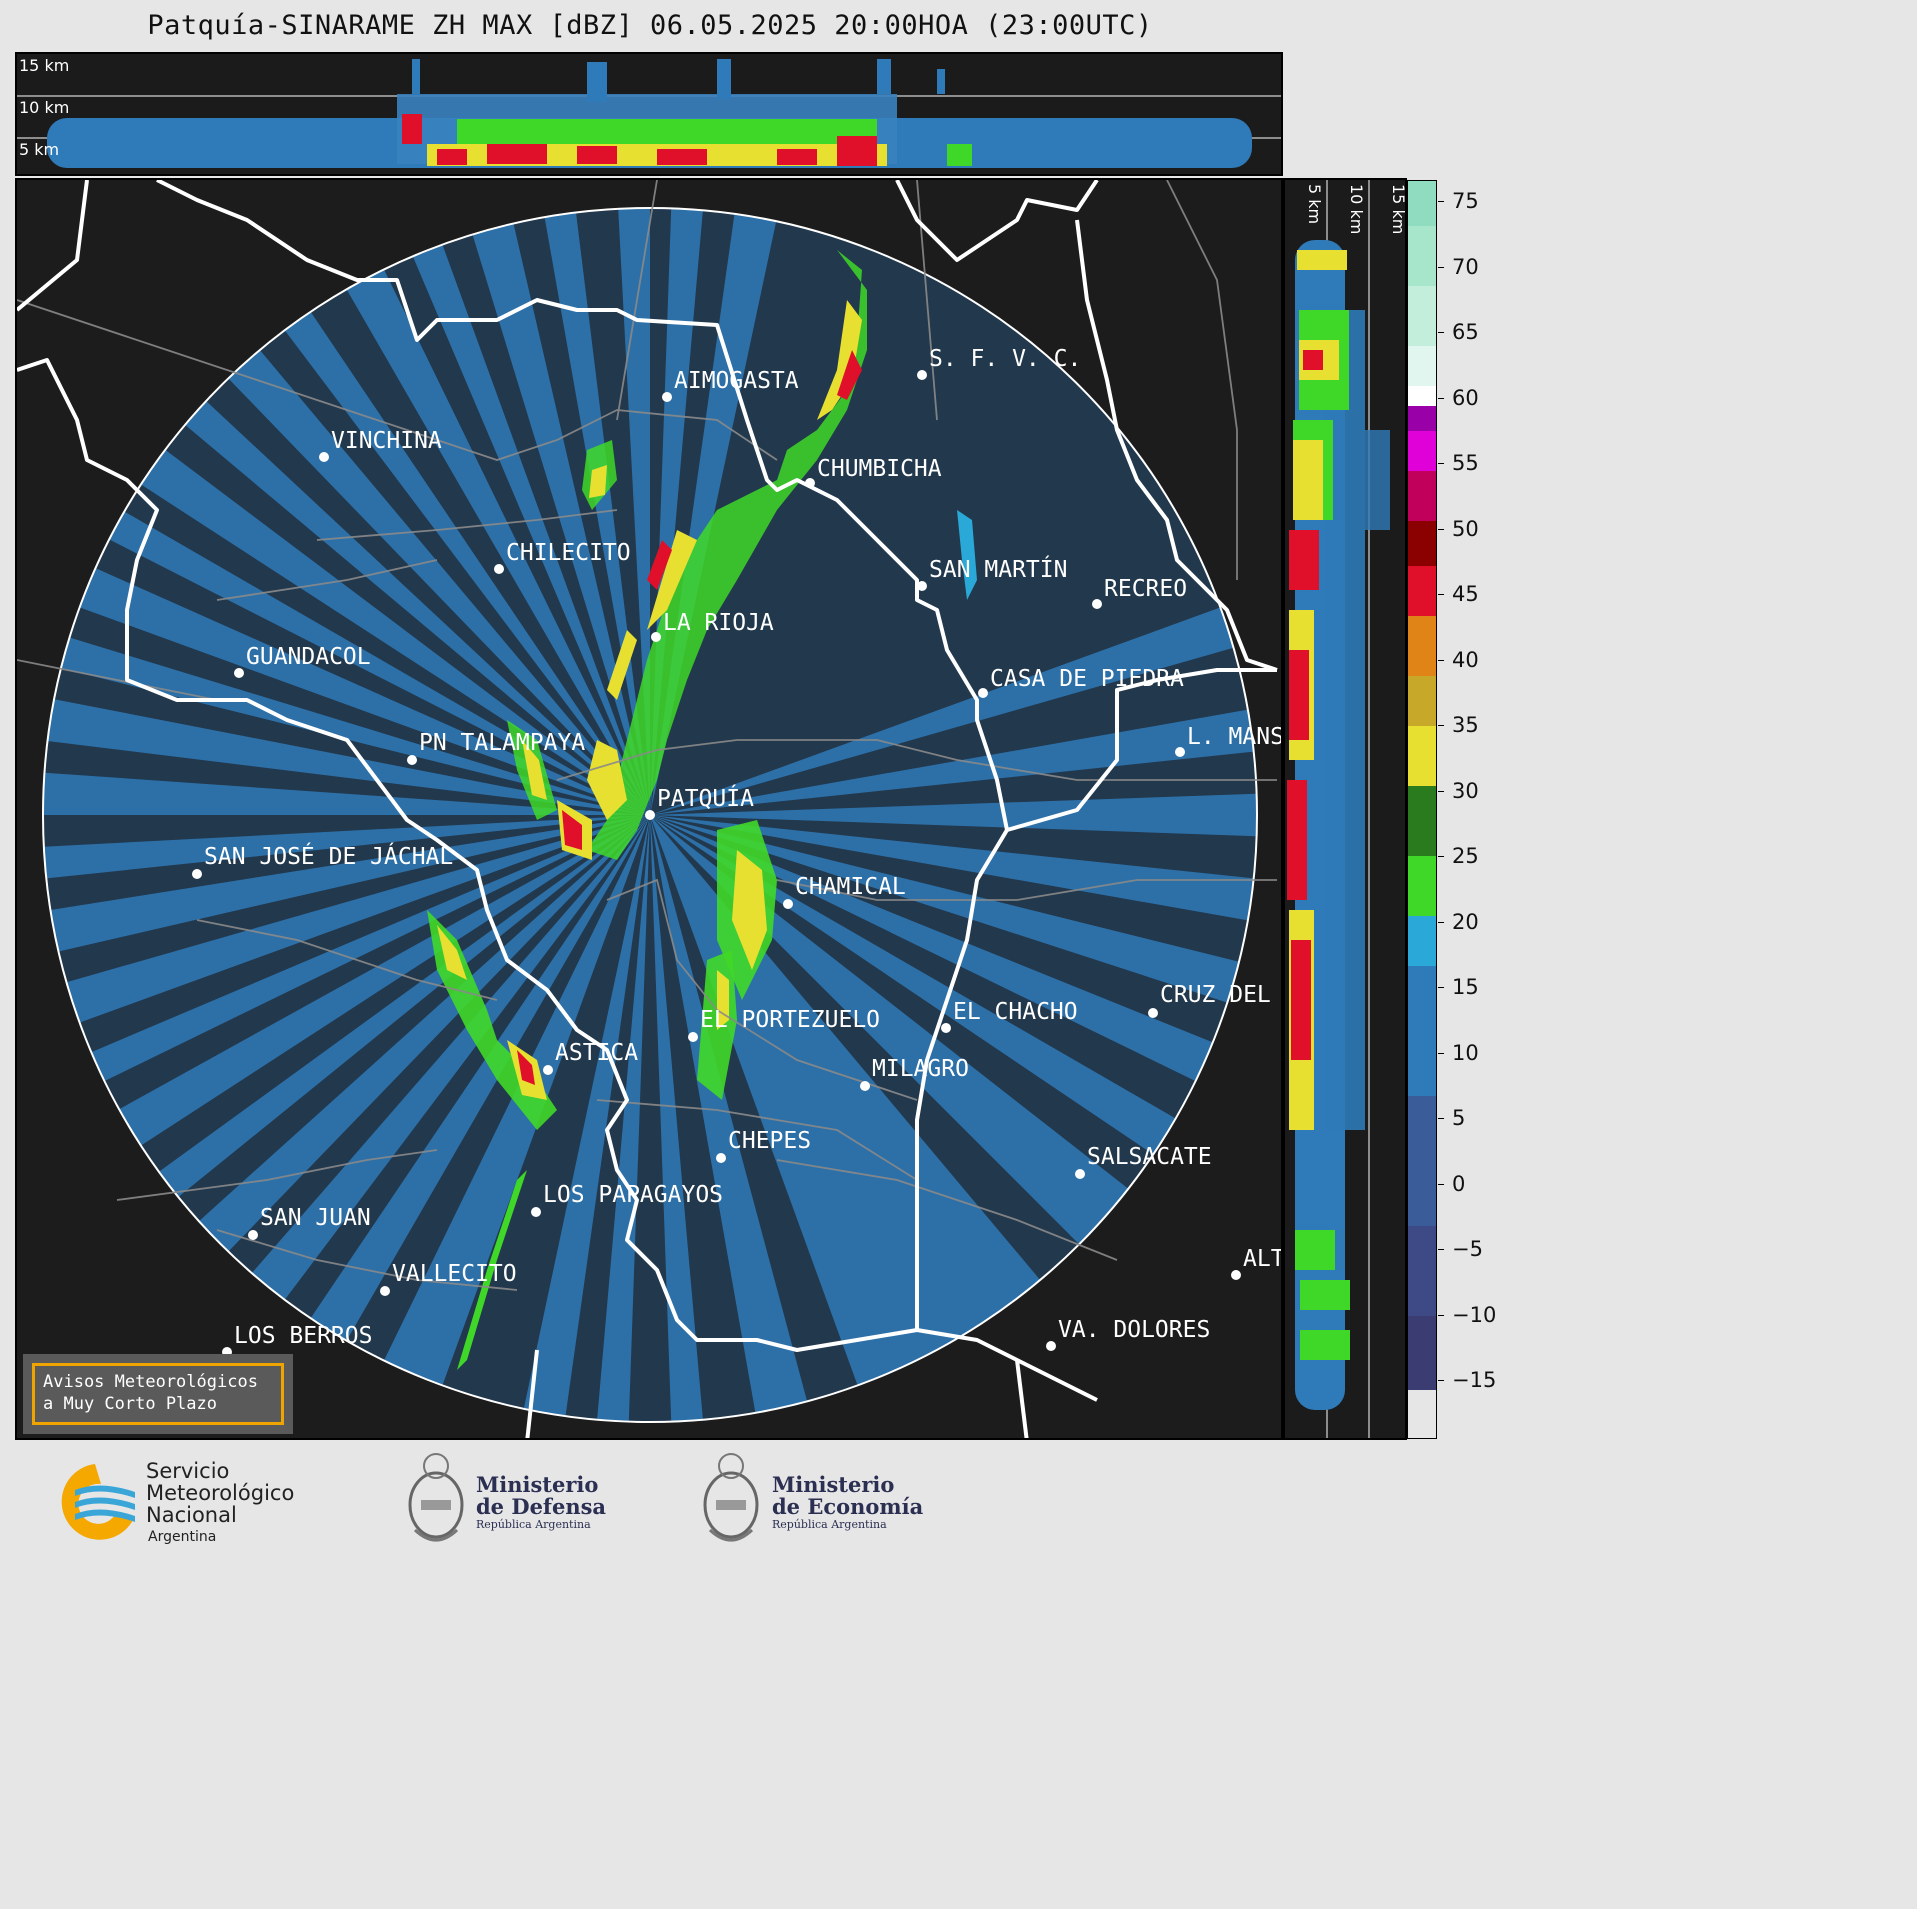 Image resolution: width=1917 pixels, height=1909 pixels. What do you see at coordinates (1314, 204) in the screenshot?
I see `side-label-5km: 5 km` at bounding box center [1314, 204].